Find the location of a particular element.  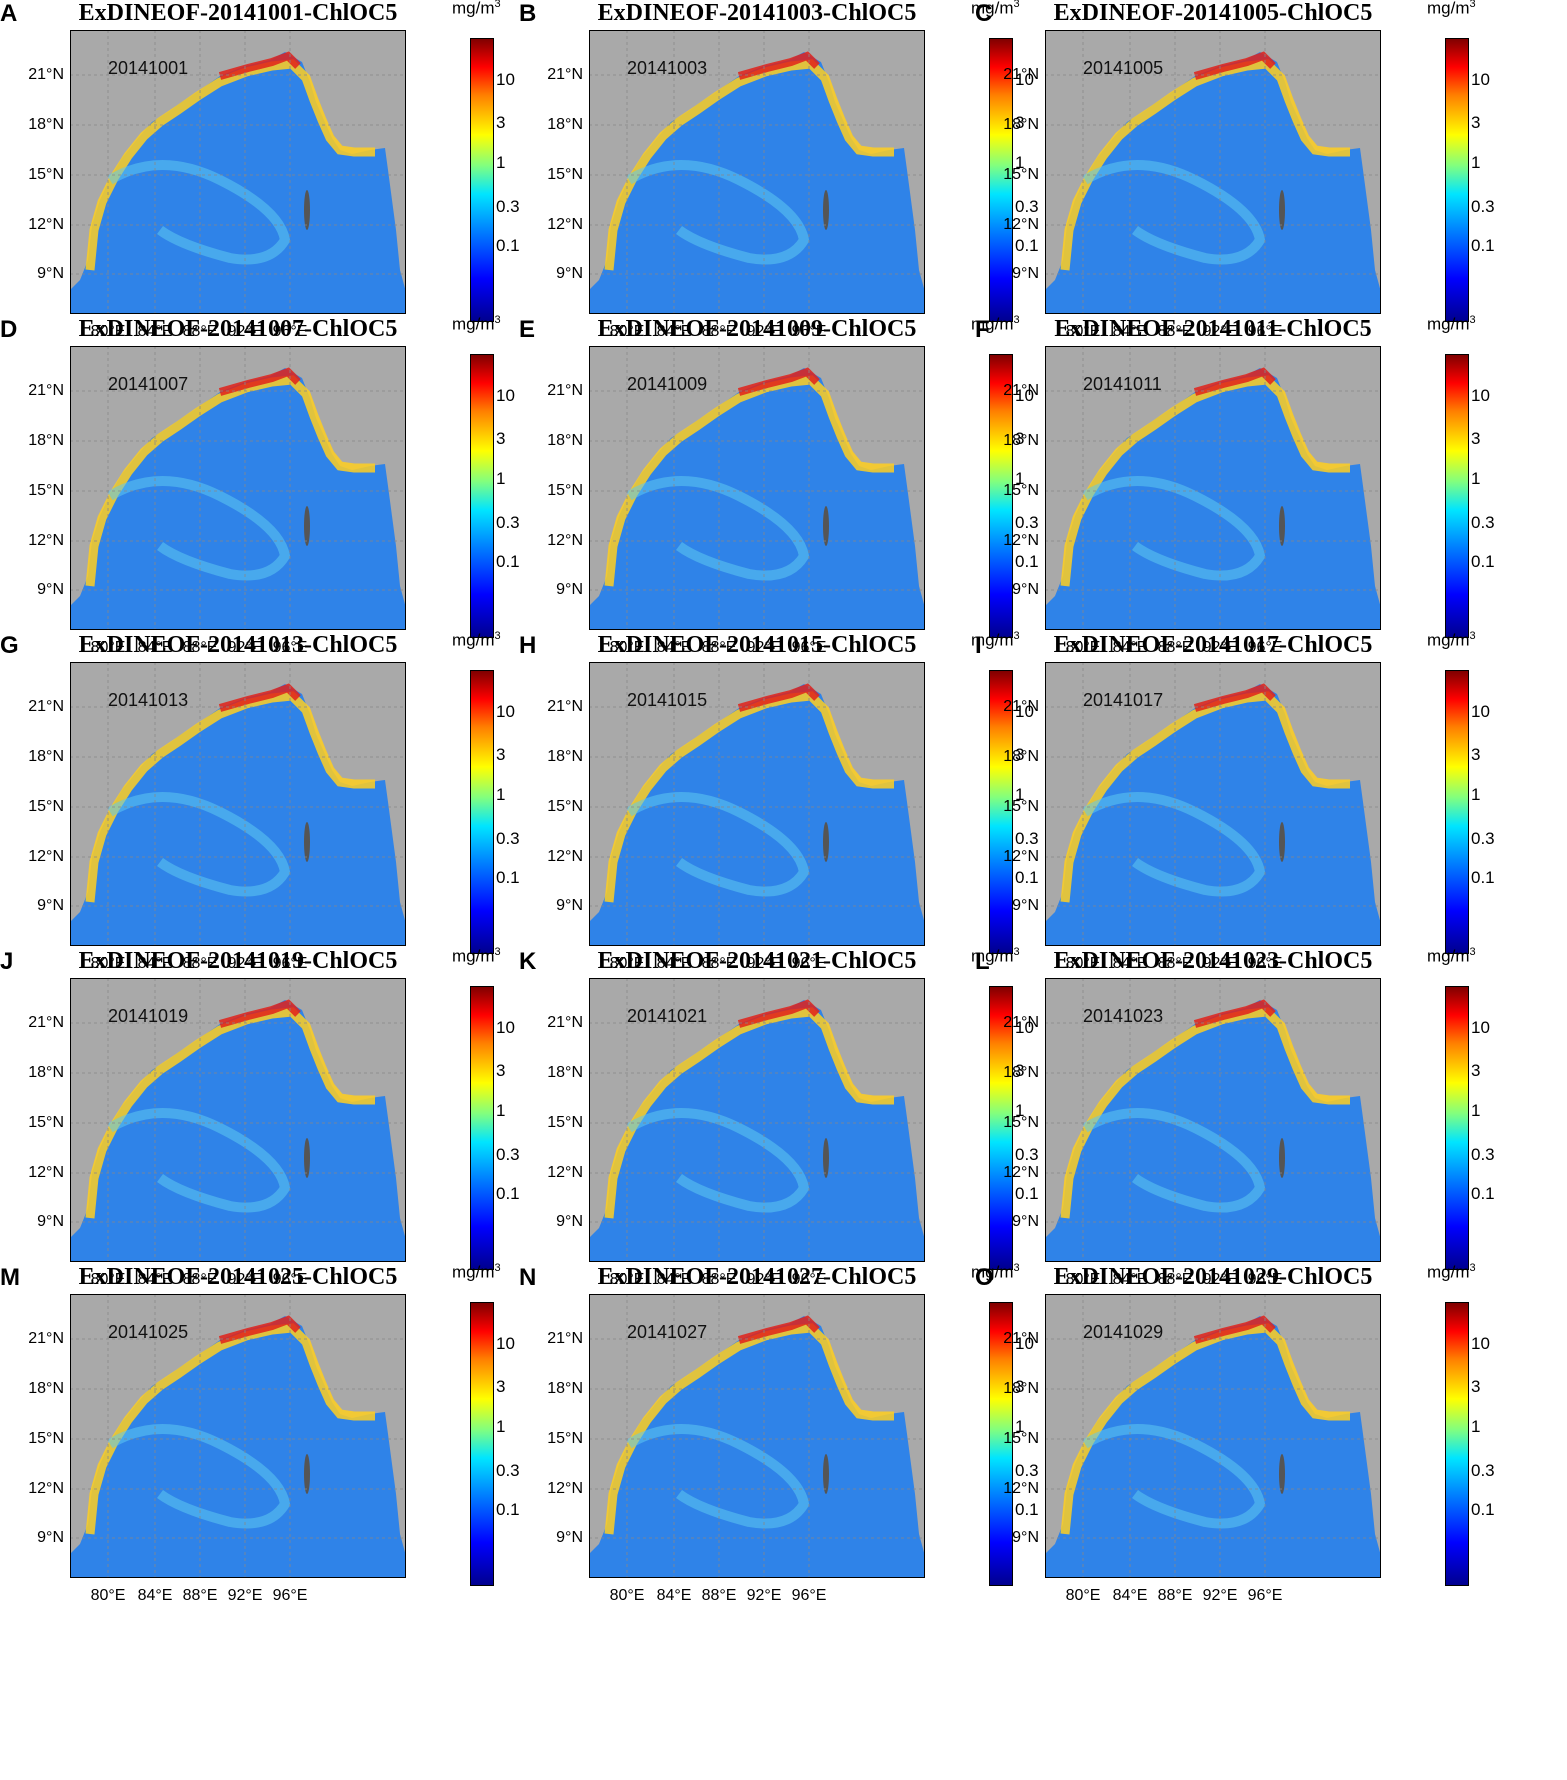

panel-title: ExDINEOF-20141025-ChlOC5 is located at coordinates (238, 1277).